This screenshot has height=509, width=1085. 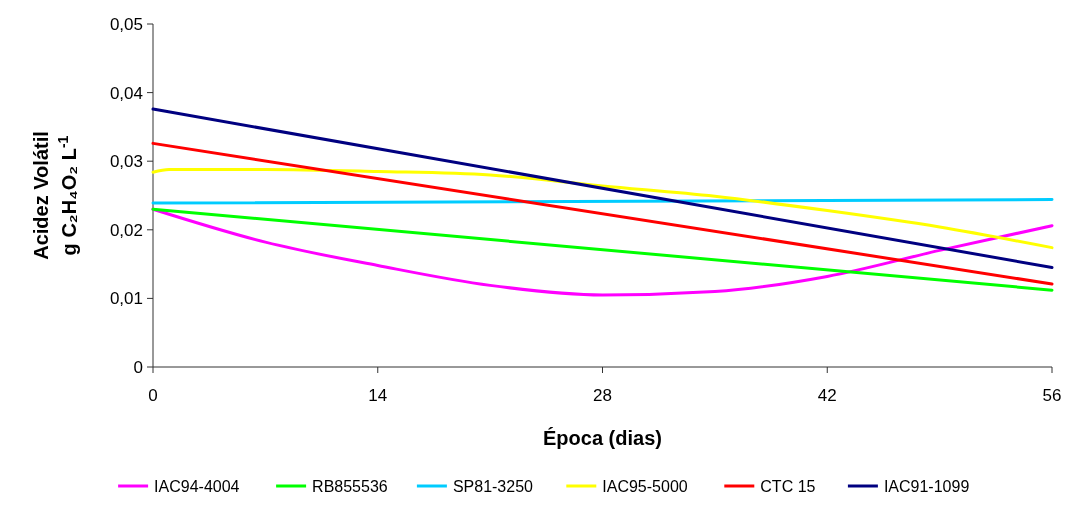 What do you see at coordinates (197, 486) in the screenshot?
I see `legend-label: IAC94-4004` at bounding box center [197, 486].